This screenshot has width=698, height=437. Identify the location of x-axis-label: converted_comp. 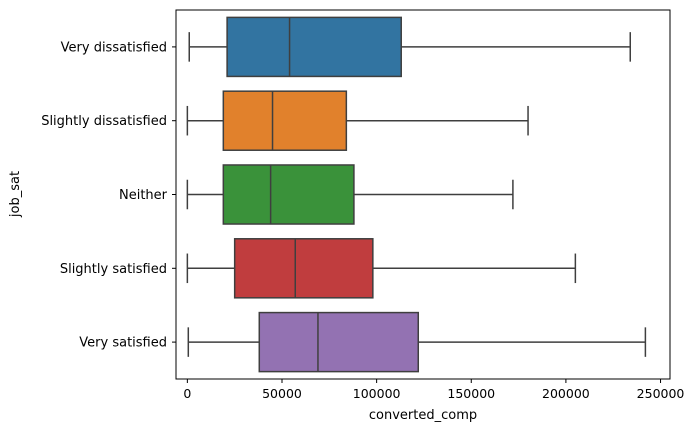
(423, 415).